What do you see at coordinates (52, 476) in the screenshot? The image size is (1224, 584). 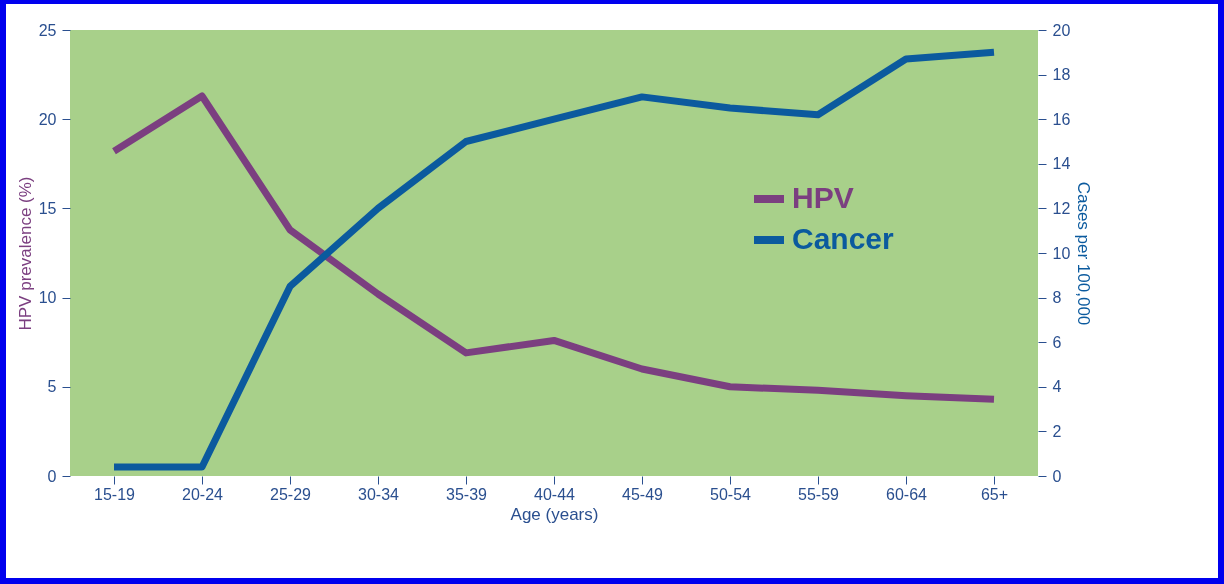 I see `y-tick-label: 0` at bounding box center [52, 476].